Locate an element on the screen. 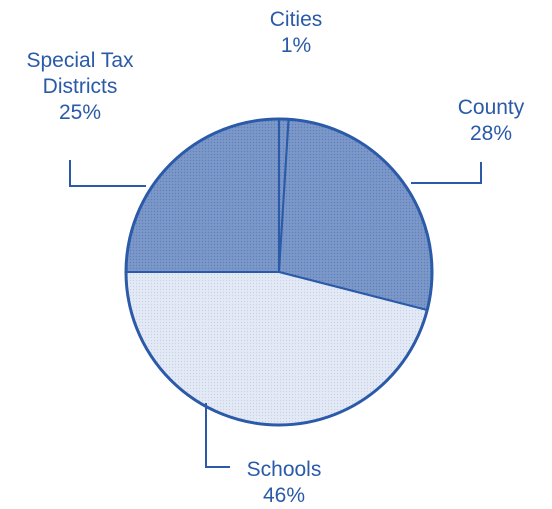  slice-value-cities: 1% is located at coordinates (296, 45).